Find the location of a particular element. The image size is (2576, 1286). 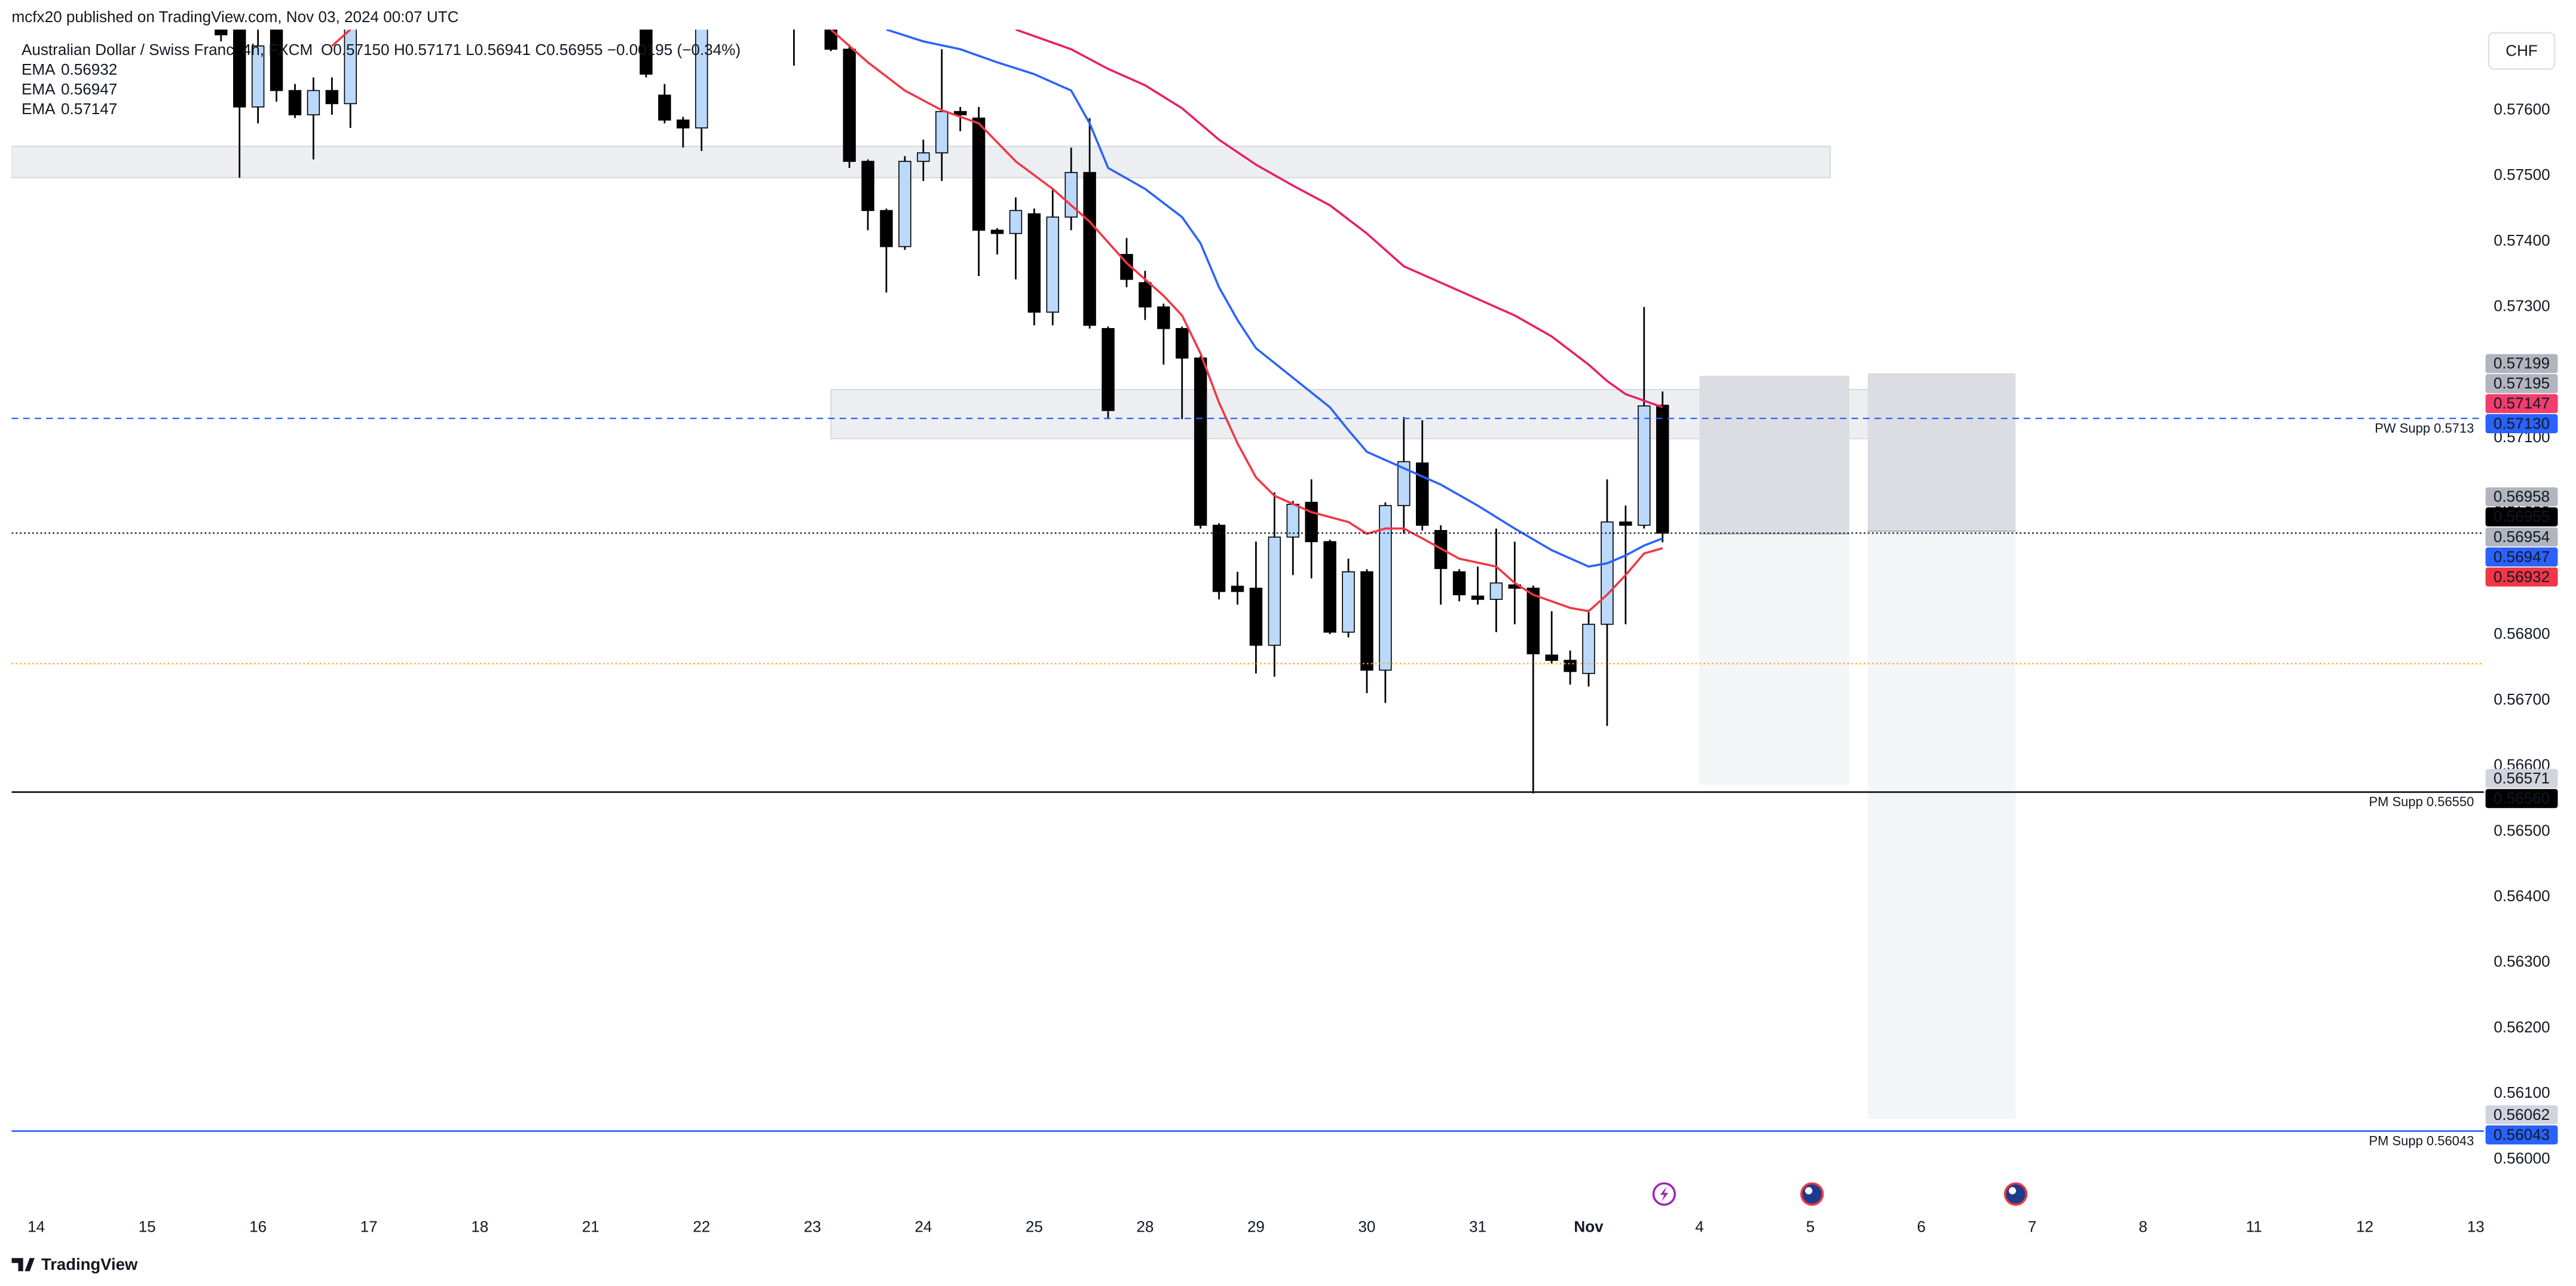

x-tick-label: Nov is located at coordinates (1589, 1226).